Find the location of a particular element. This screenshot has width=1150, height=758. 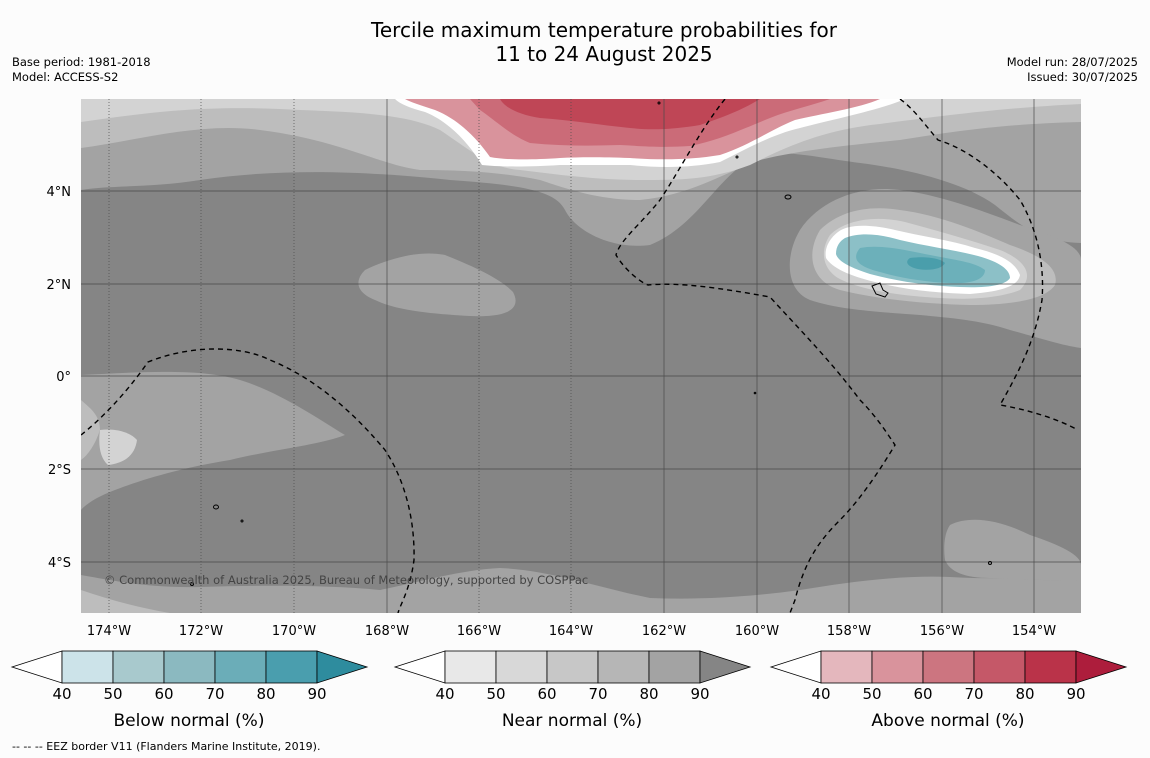

lat-label: 0° is located at coordinates (63, 377).